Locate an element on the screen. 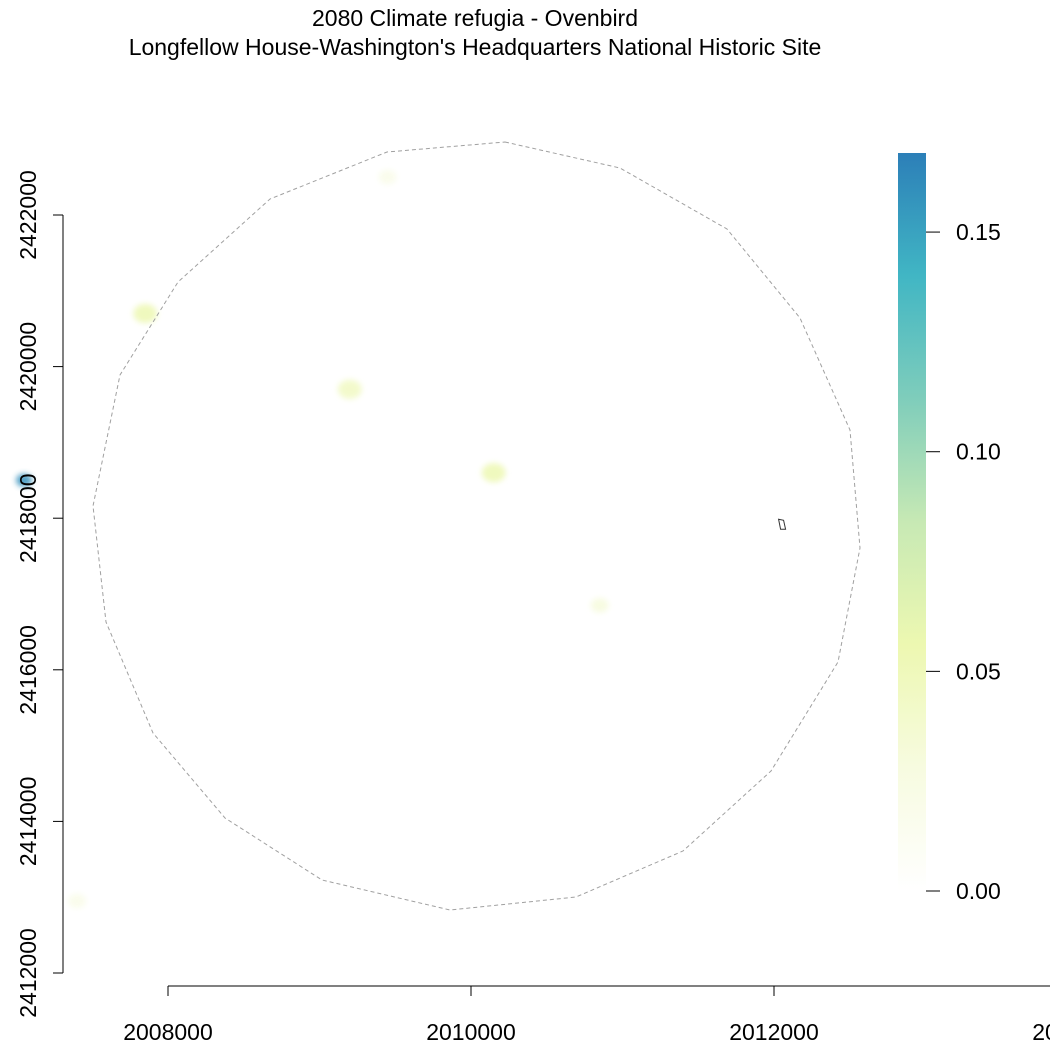  title-line-1: 2080 Climate refugia - Ovenbird is located at coordinates (475, 18).